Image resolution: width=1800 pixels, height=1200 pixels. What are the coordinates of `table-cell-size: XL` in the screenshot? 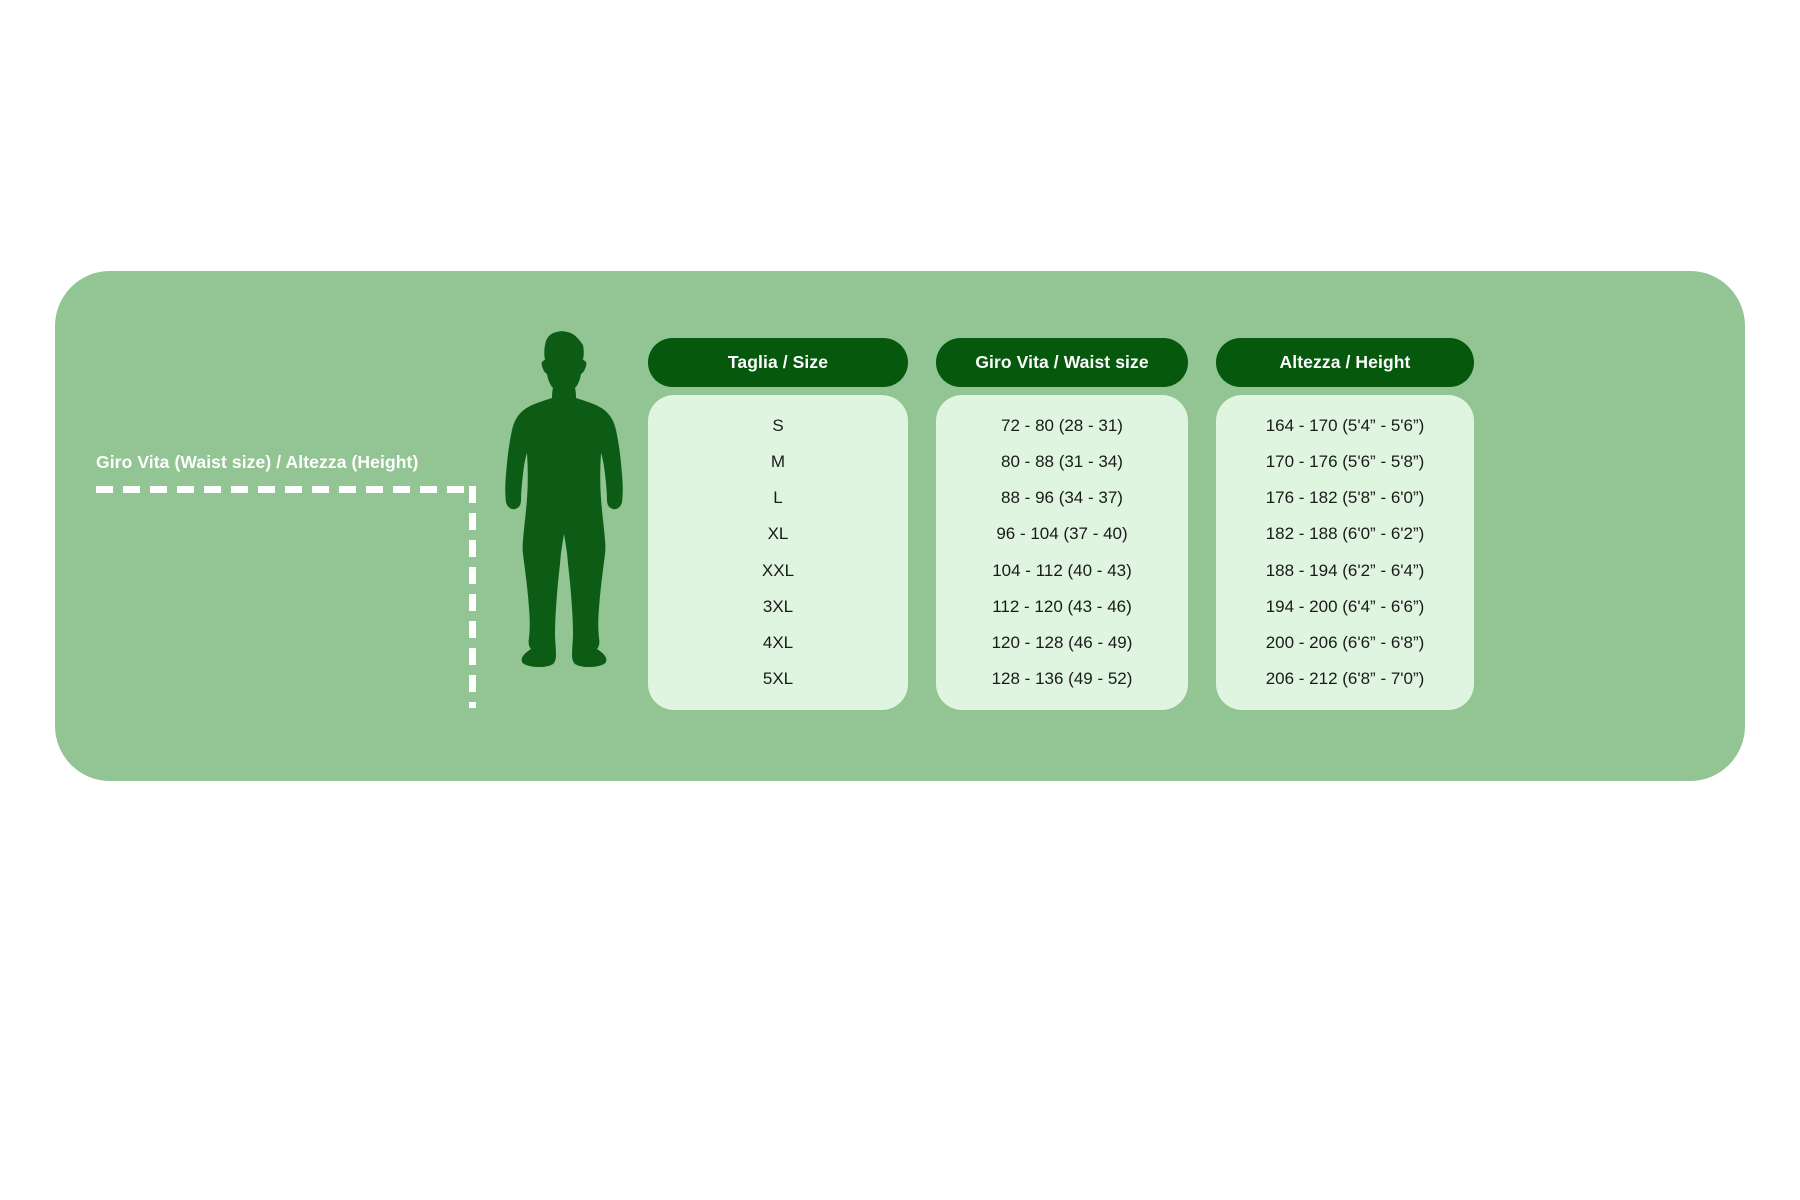 It's located at (778, 534).